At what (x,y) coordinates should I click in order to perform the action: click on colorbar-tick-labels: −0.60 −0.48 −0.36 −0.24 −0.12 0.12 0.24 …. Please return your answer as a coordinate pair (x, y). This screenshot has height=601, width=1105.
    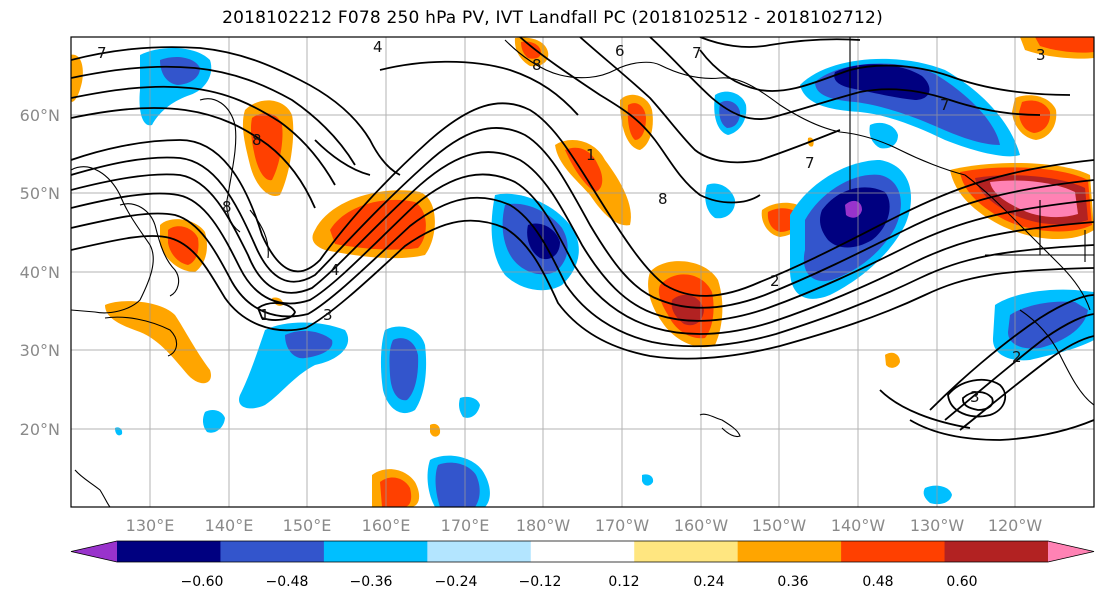
    Looking at the image, I should click on (579, 582).